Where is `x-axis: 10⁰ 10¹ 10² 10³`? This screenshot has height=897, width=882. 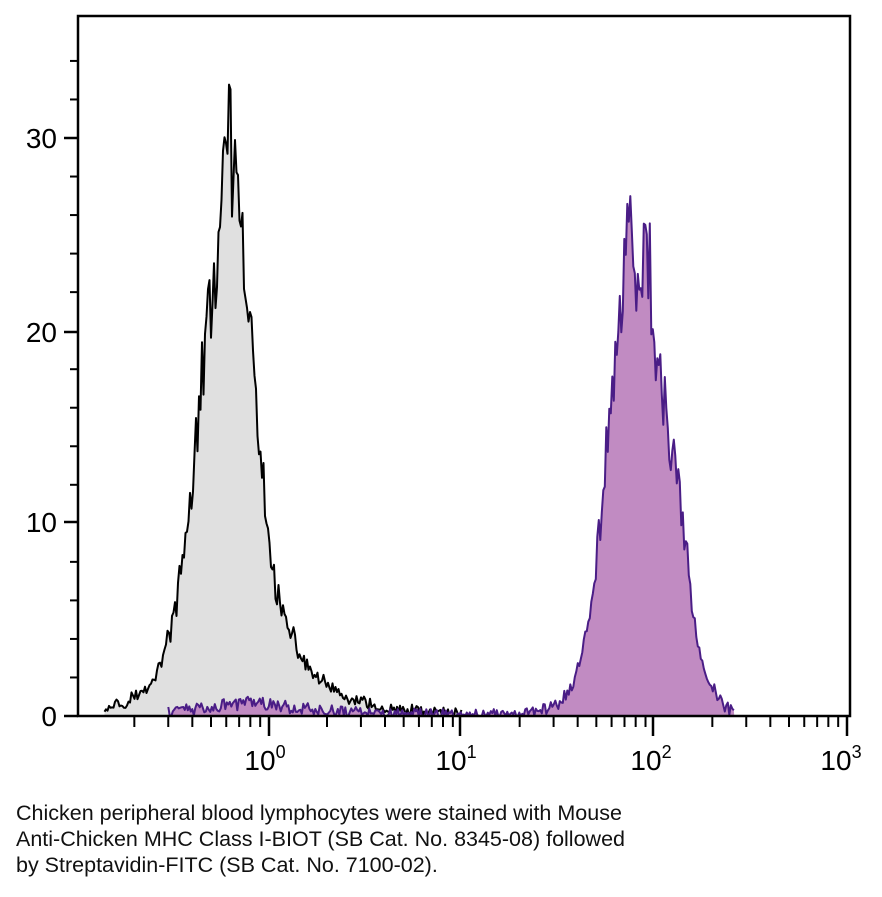 x-axis: 10⁰ 10¹ 10² 10³ is located at coordinates (553, 746).